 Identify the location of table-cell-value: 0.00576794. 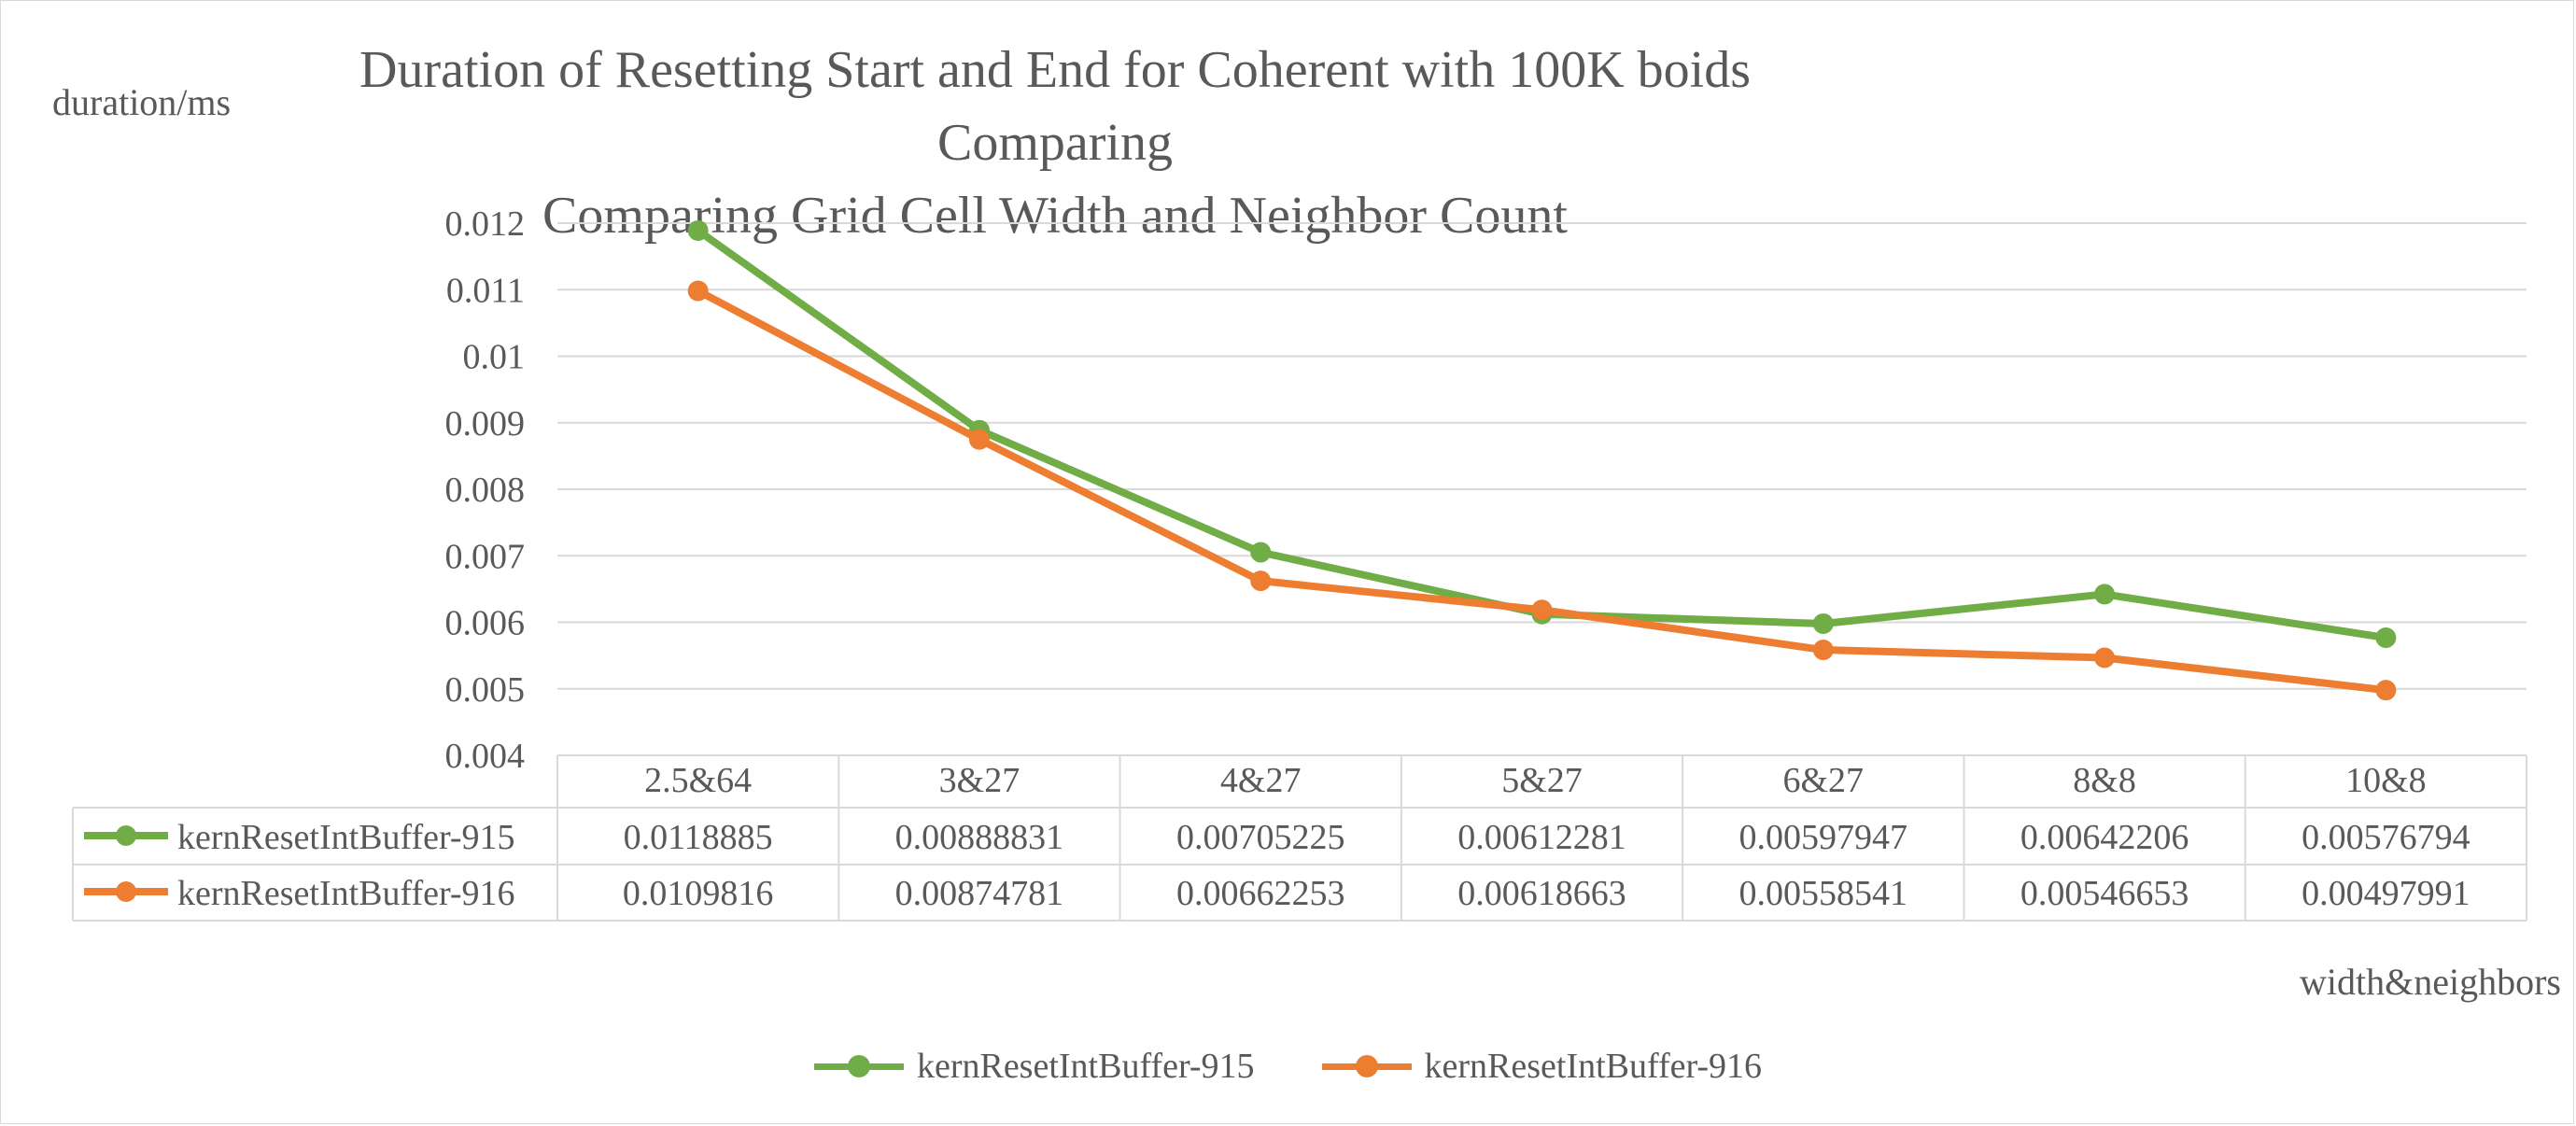
(2386, 837).